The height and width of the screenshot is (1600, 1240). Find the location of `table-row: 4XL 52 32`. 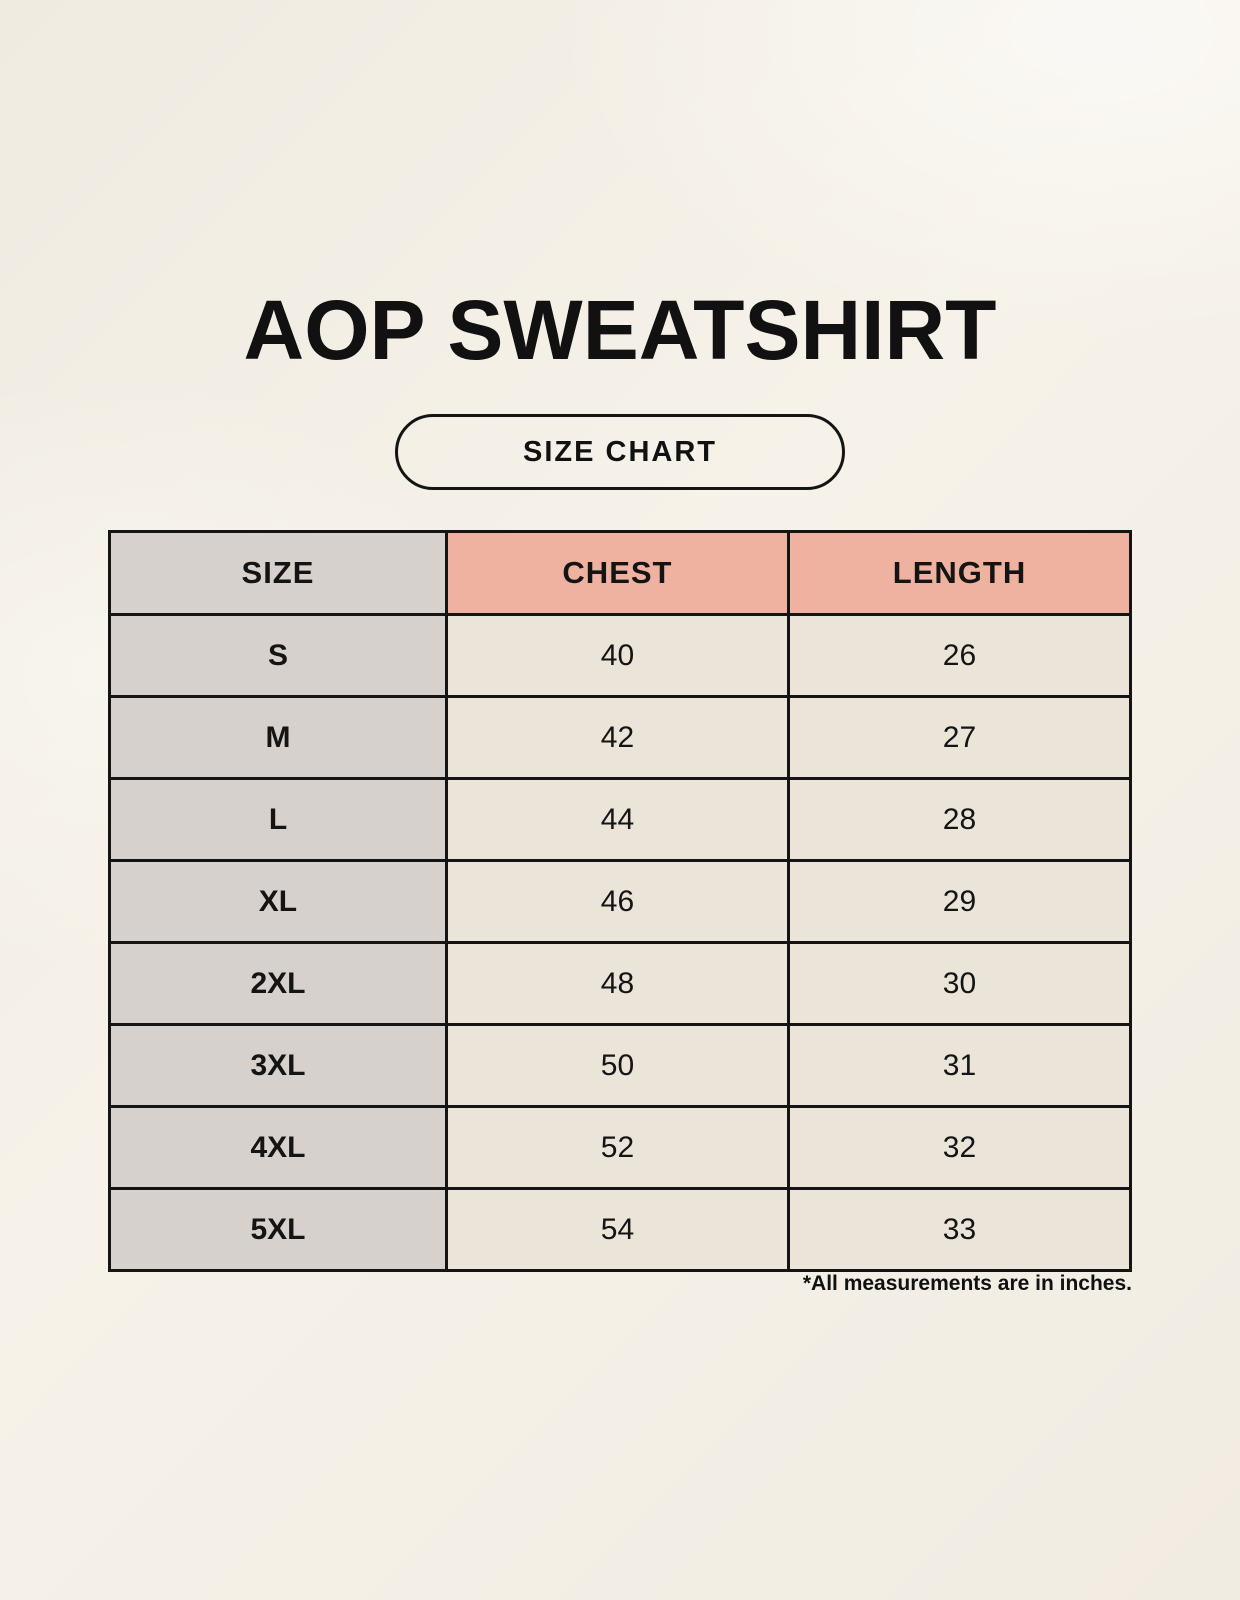

table-row: 4XL 52 32 is located at coordinates (620, 1147).